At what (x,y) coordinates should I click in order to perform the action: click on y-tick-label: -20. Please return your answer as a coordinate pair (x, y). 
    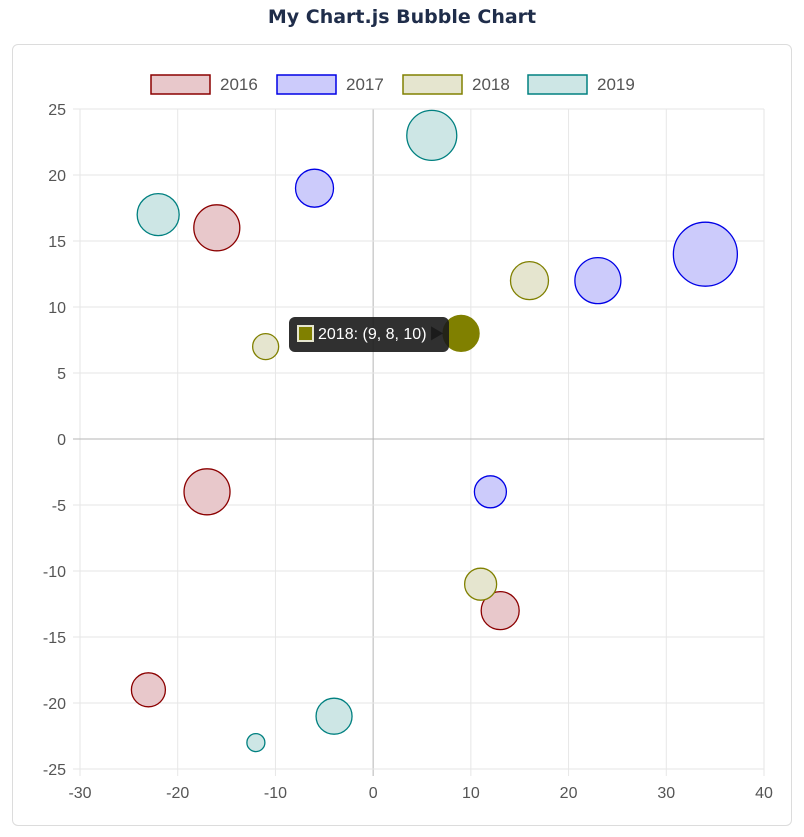
    Looking at the image, I should click on (54, 704).